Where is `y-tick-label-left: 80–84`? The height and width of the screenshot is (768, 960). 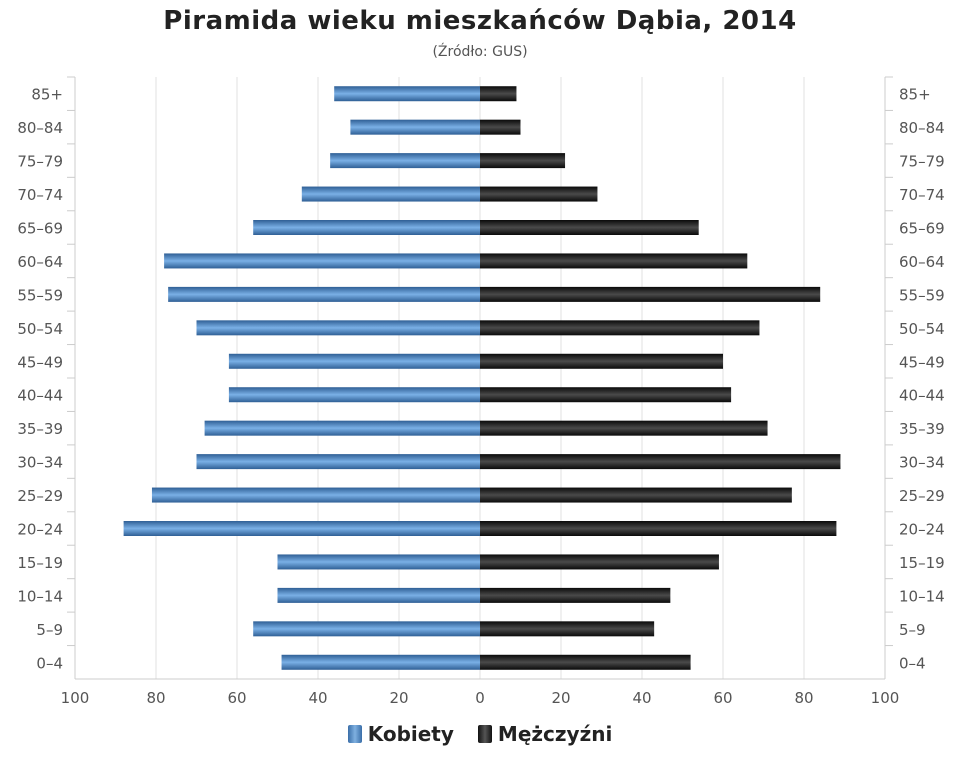
y-tick-label-left: 80–84 is located at coordinates (40, 128).